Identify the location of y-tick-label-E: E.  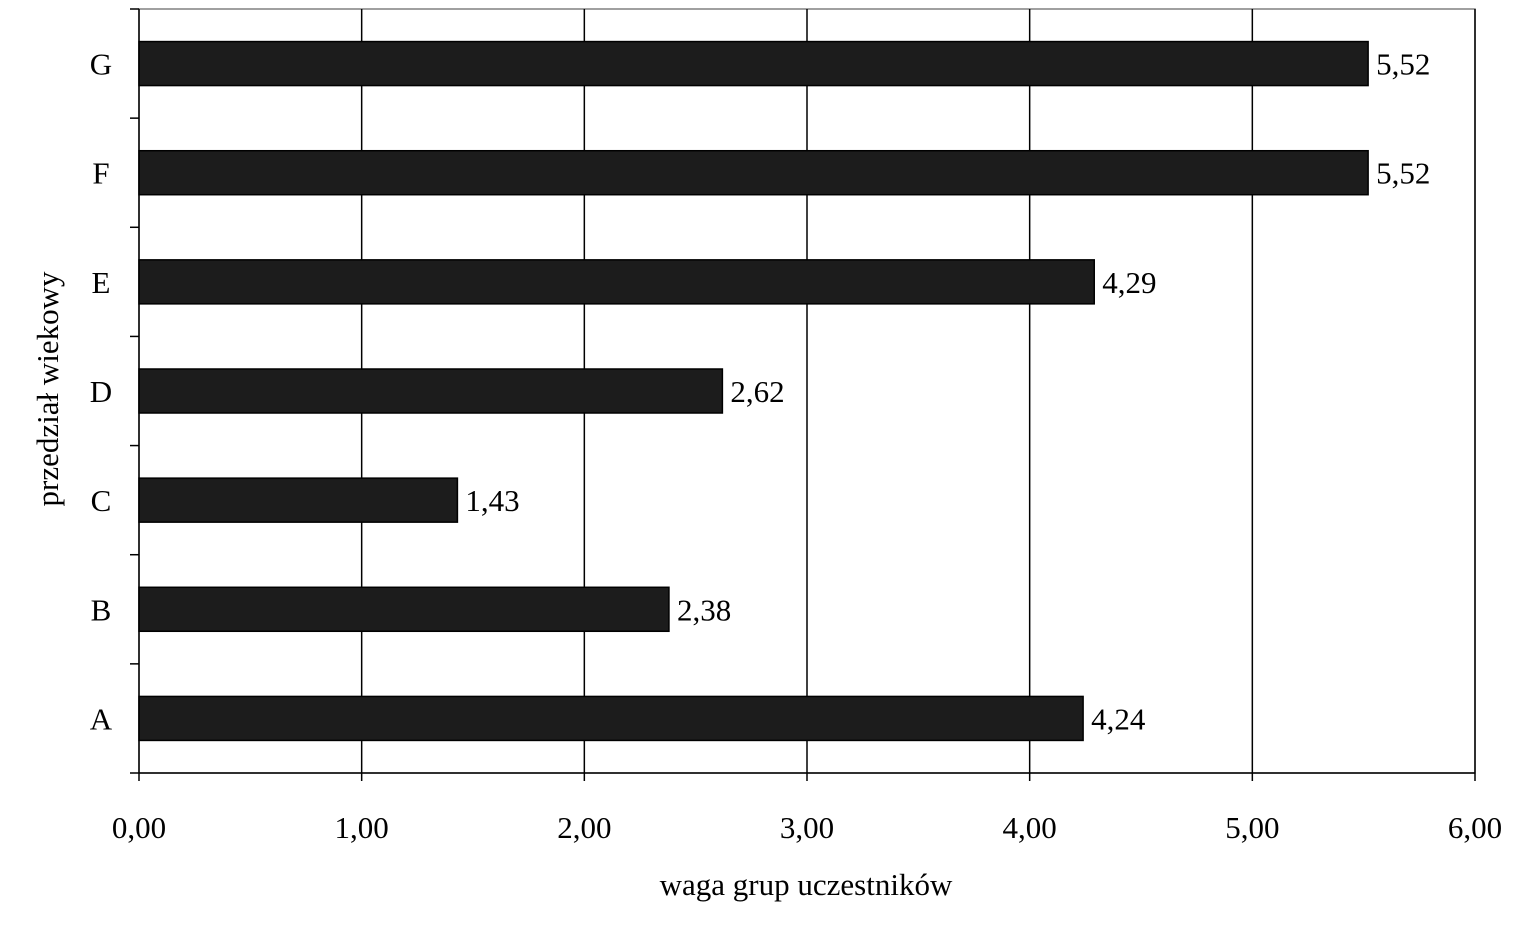
(101, 282).